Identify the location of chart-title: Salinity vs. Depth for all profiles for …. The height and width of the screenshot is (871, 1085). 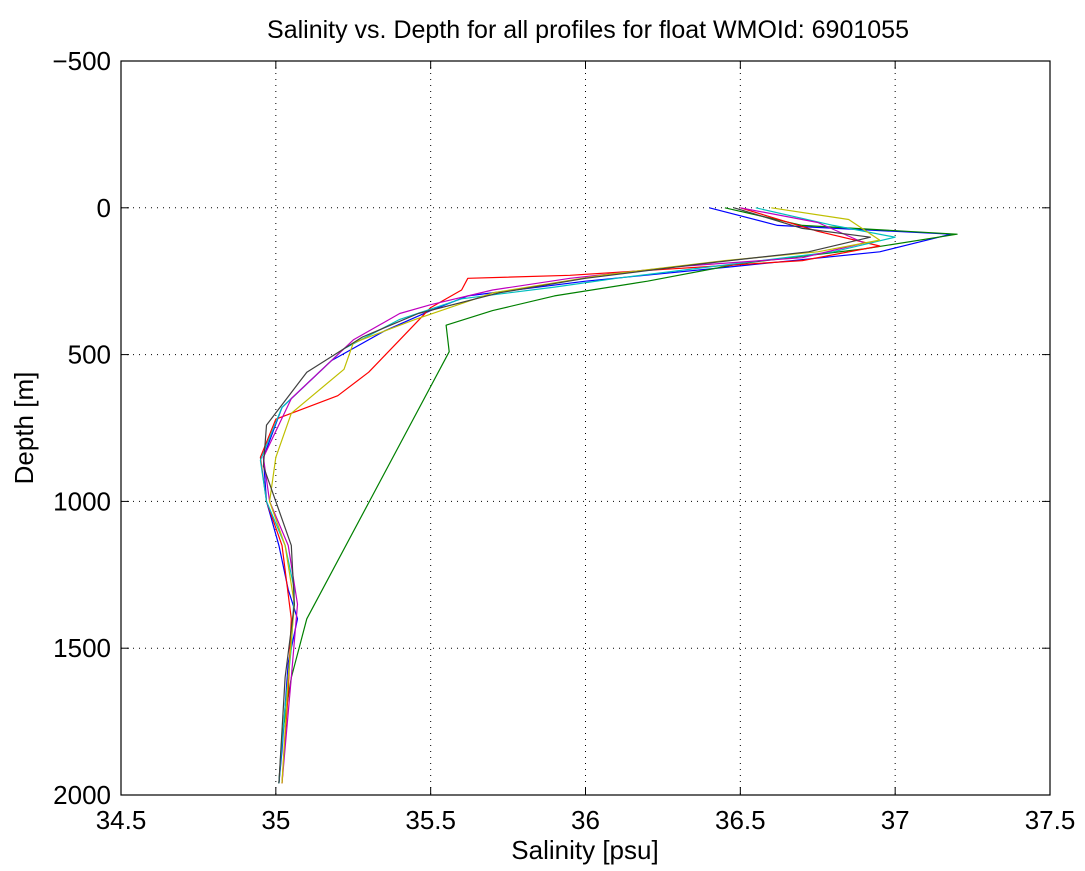
(588, 30).